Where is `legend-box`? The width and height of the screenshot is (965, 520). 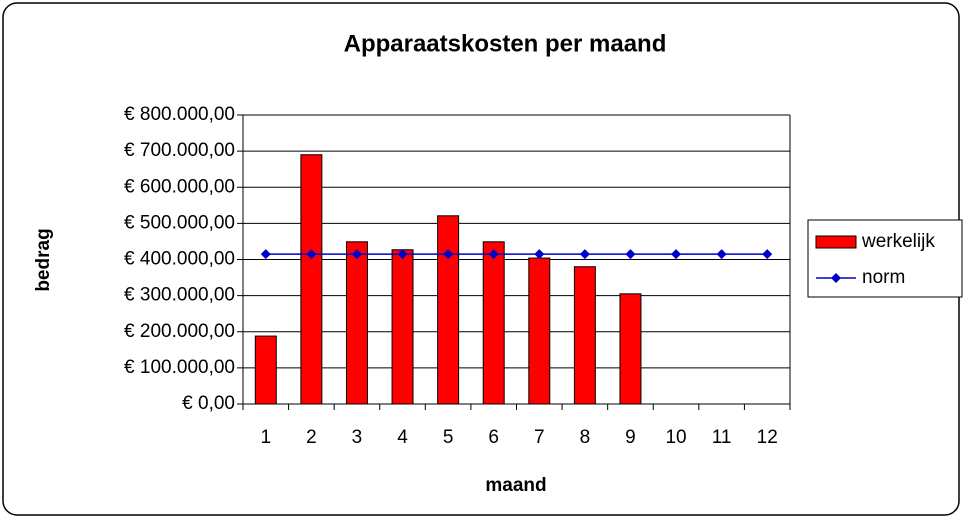
legend-box is located at coordinates (885, 258).